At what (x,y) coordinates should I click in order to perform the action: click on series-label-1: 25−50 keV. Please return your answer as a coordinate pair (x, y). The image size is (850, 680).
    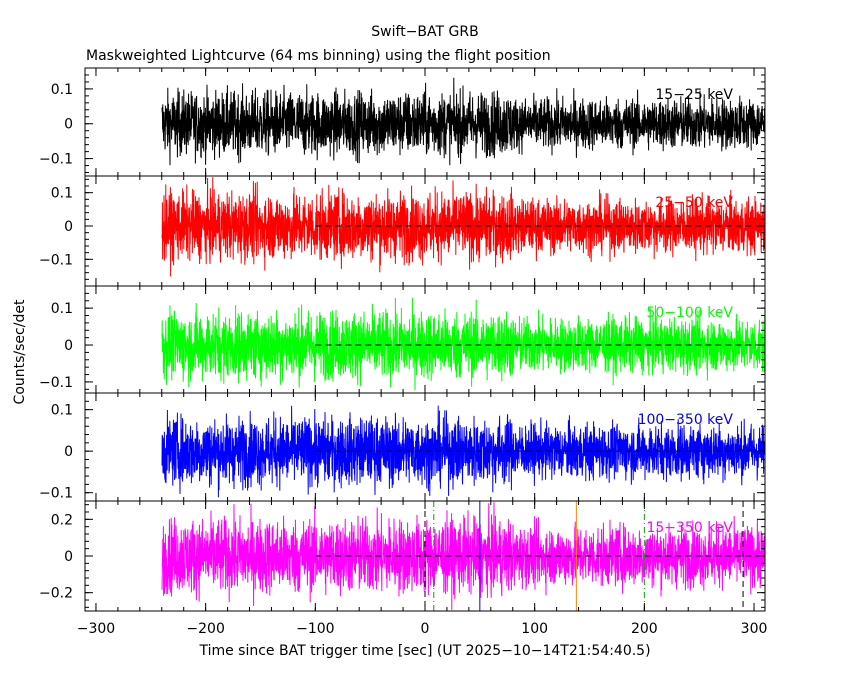
    Looking at the image, I should click on (694, 203).